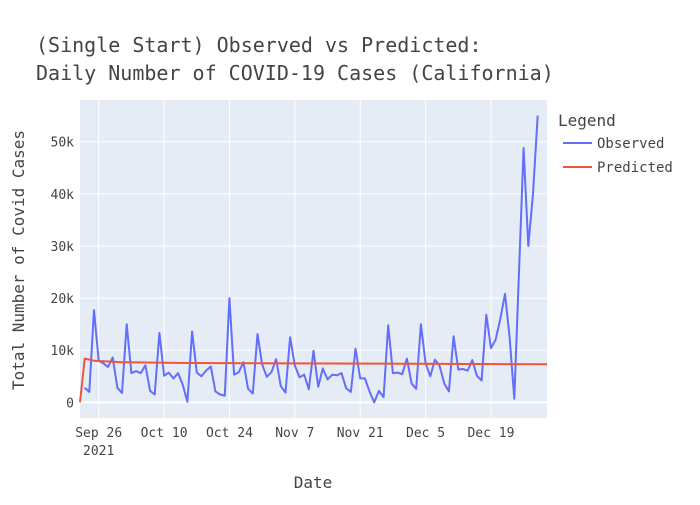  What do you see at coordinates (229, 433) in the screenshot?
I see `x-tick-label: Oct 24` at bounding box center [229, 433].